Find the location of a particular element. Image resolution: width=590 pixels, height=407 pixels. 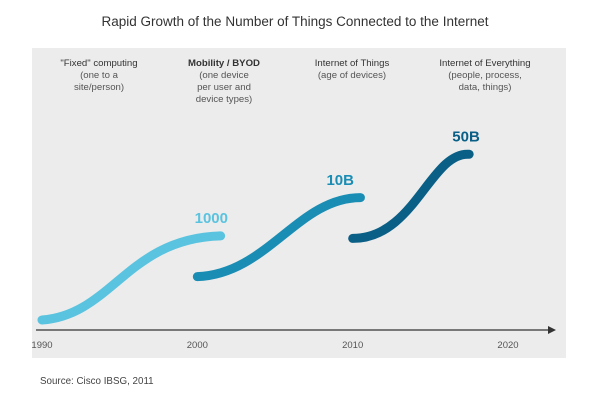

x-tick-label-2010: 2010 is located at coordinates (352, 345).